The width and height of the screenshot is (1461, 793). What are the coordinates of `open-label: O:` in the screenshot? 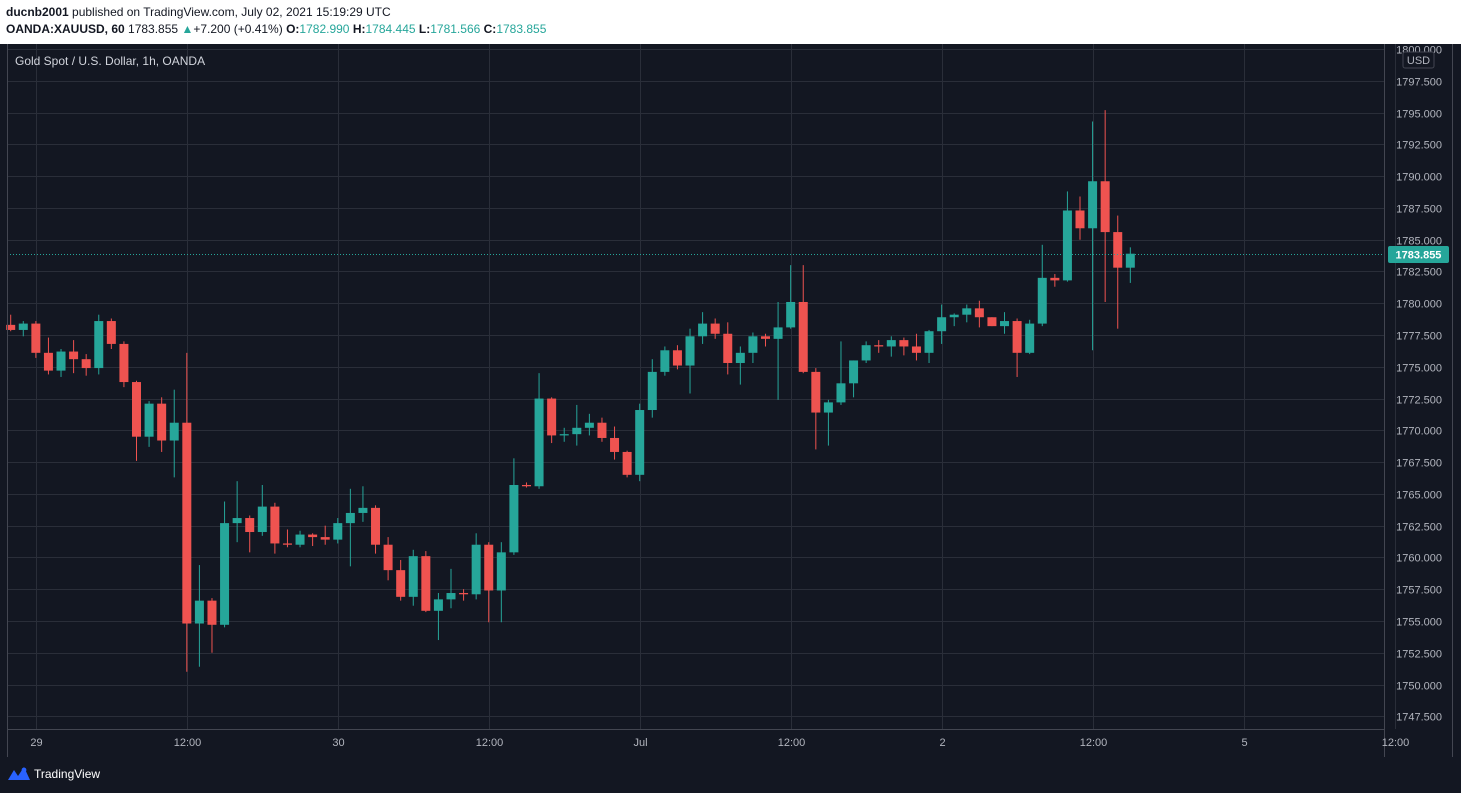 It's located at (293, 29).